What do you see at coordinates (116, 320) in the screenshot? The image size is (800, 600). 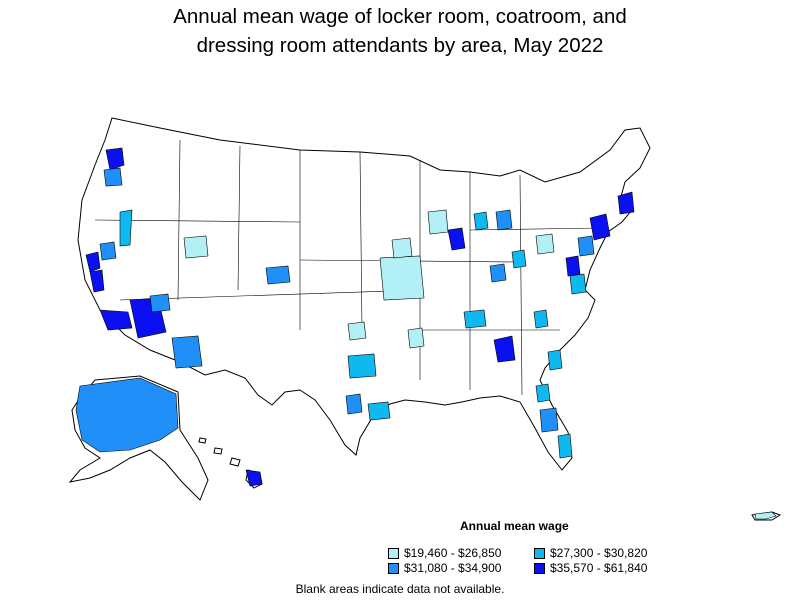 I see `area-los-angeles` at bounding box center [116, 320].